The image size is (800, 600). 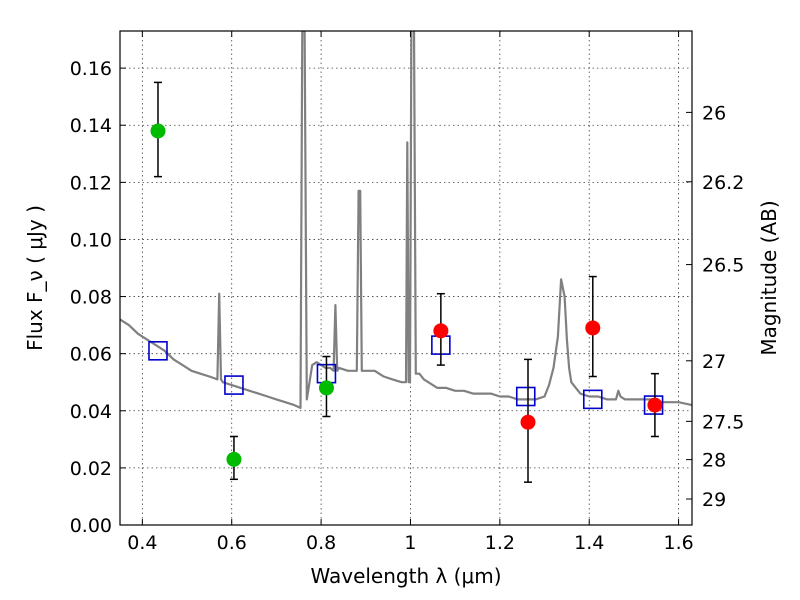 What do you see at coordinates (321, 543) in the screenshot?
I see `x-tick-label: 0.8` at bounding box center [321, 543].